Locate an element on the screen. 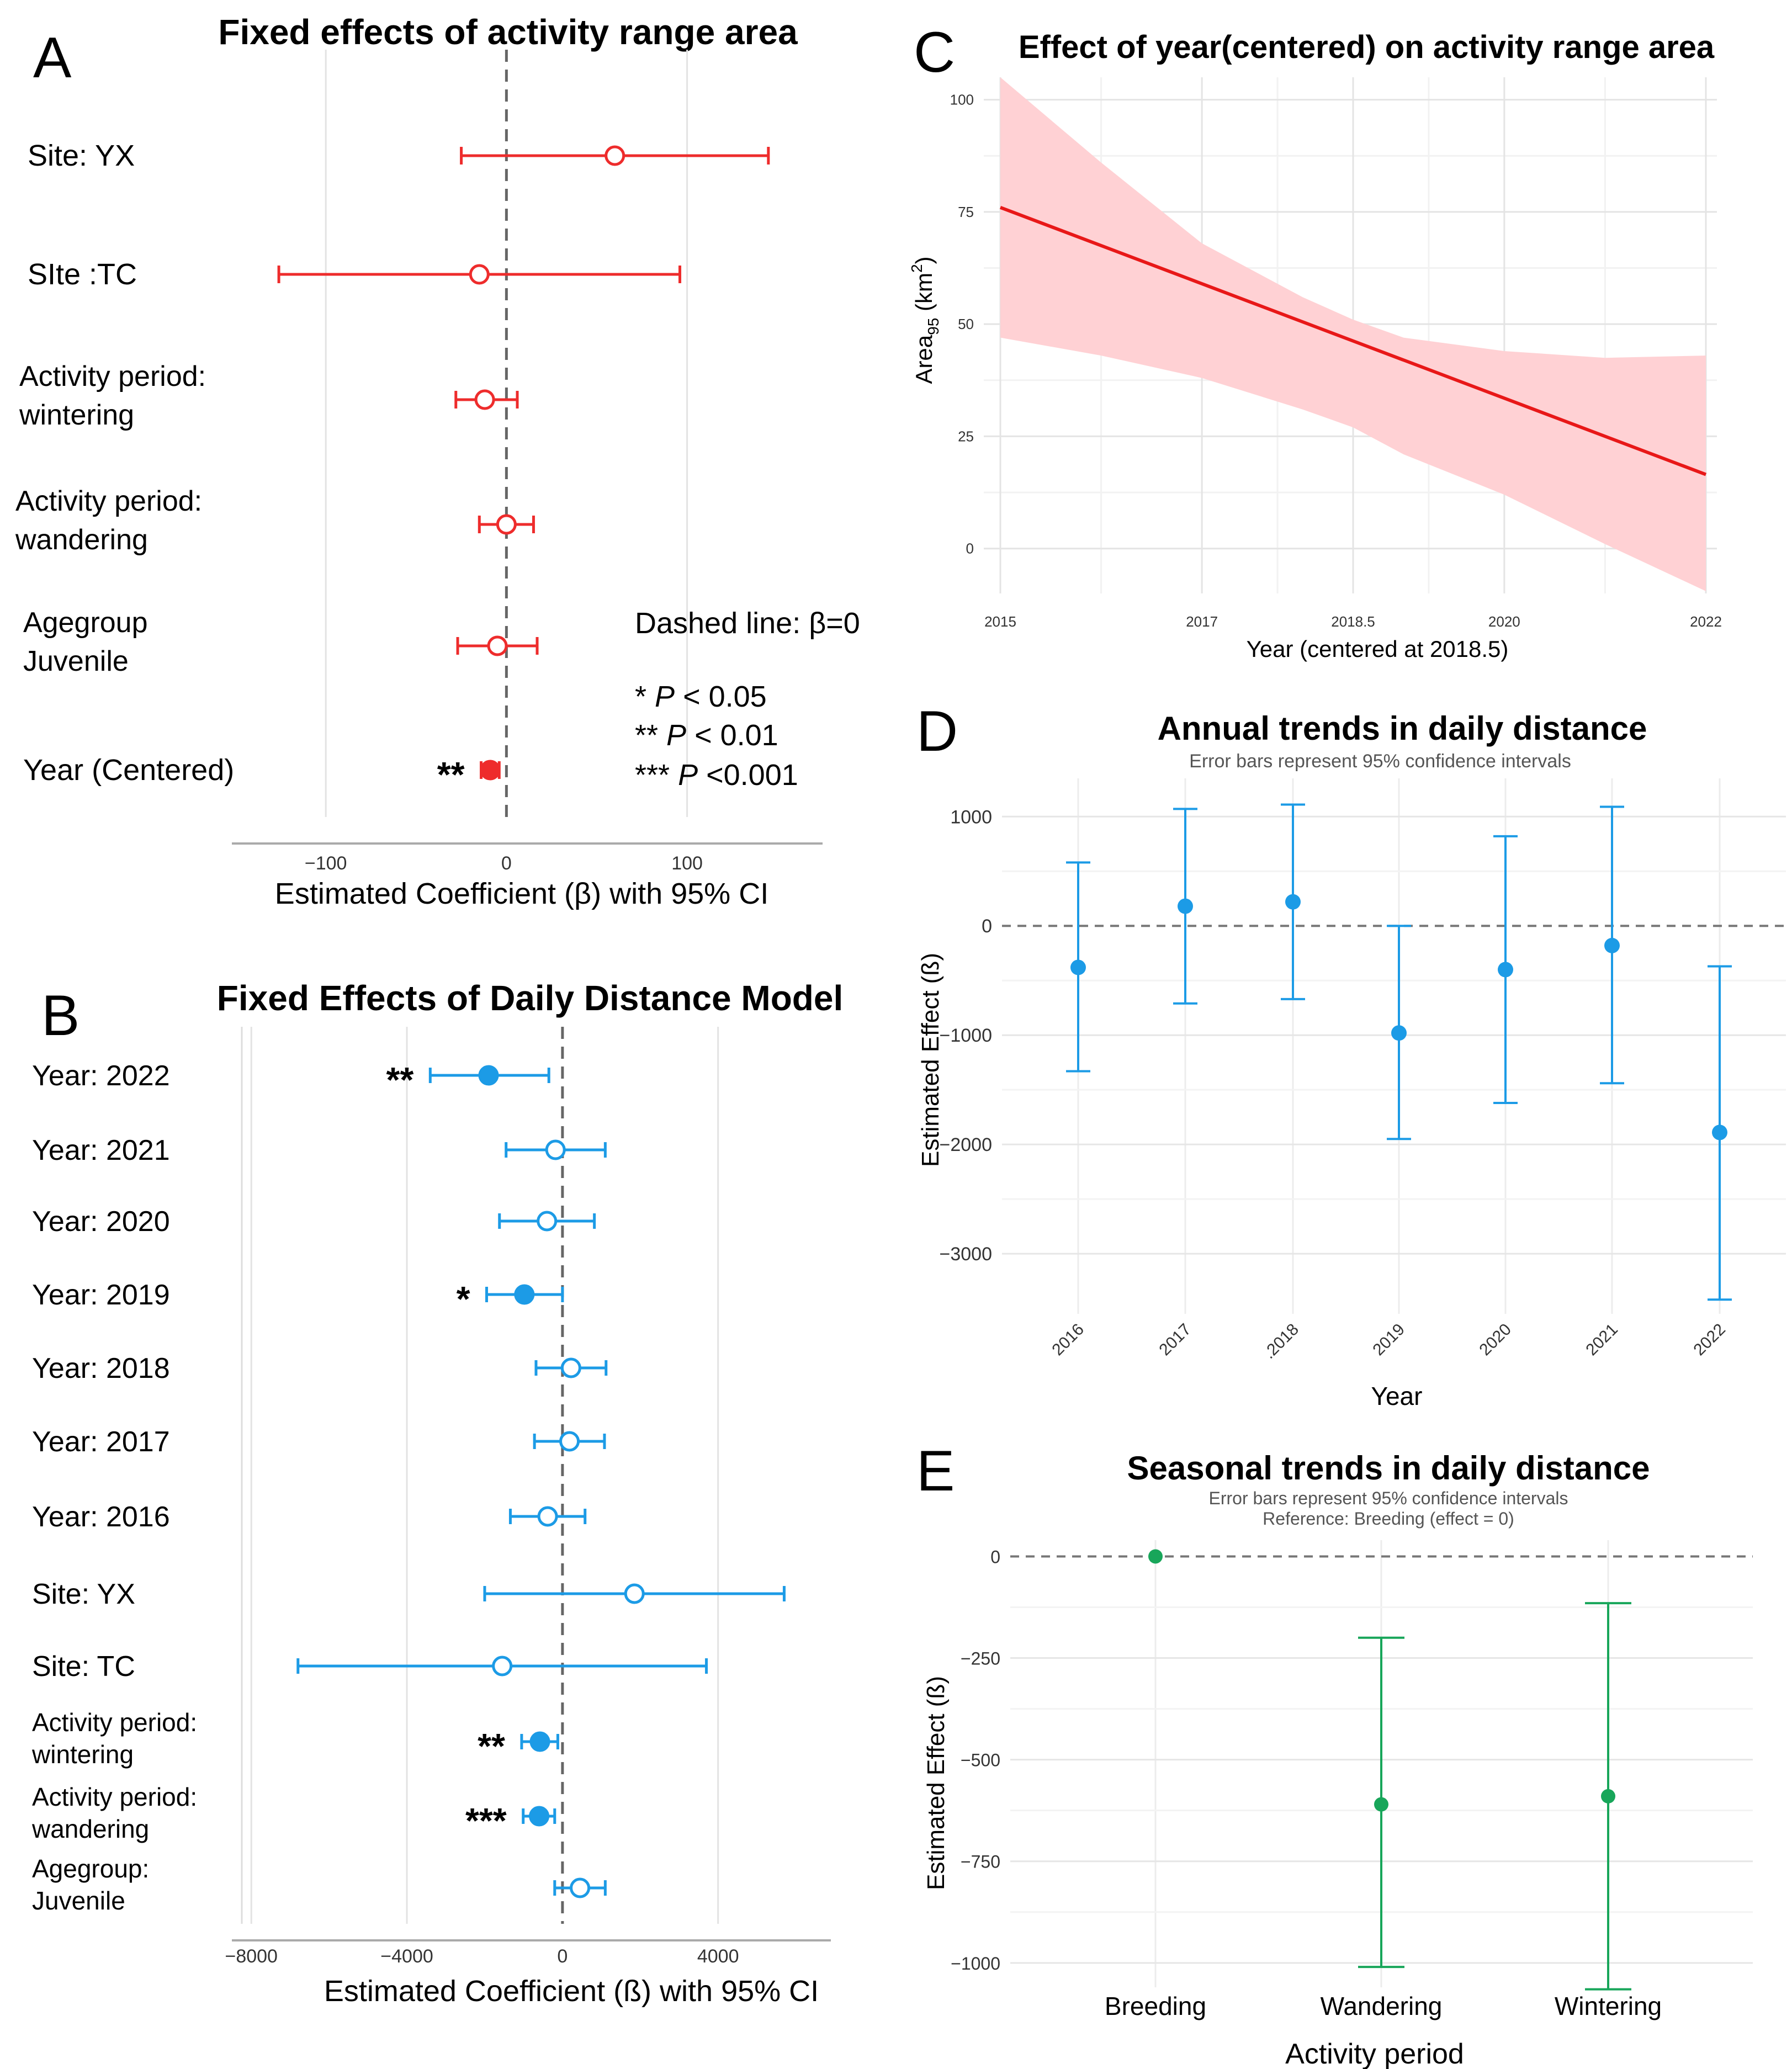  b-row-label-2: Year: 2020 is located at coordinates (101, 1222).